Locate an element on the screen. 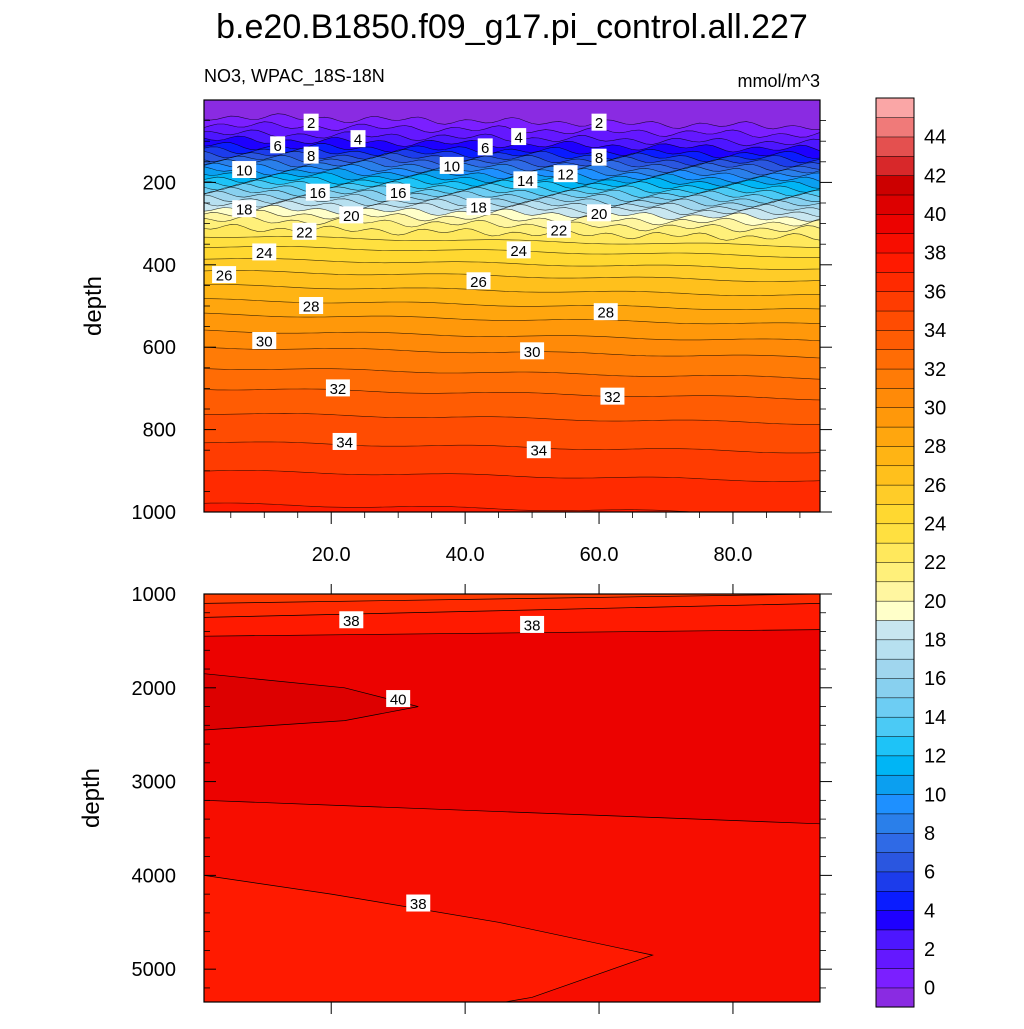 The width and height of the screenshot is (1024, 1029). colorbar-label: 32 is located at coordinates (935, 370).